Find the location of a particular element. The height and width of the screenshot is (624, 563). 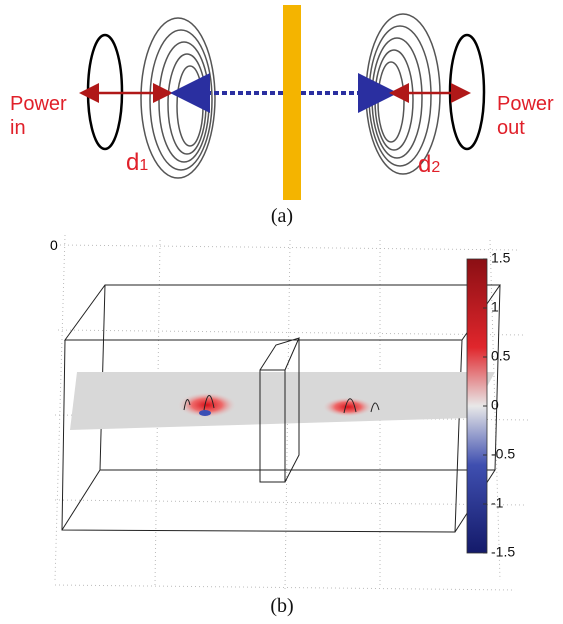

label: out is located at coordinates (511, 128).